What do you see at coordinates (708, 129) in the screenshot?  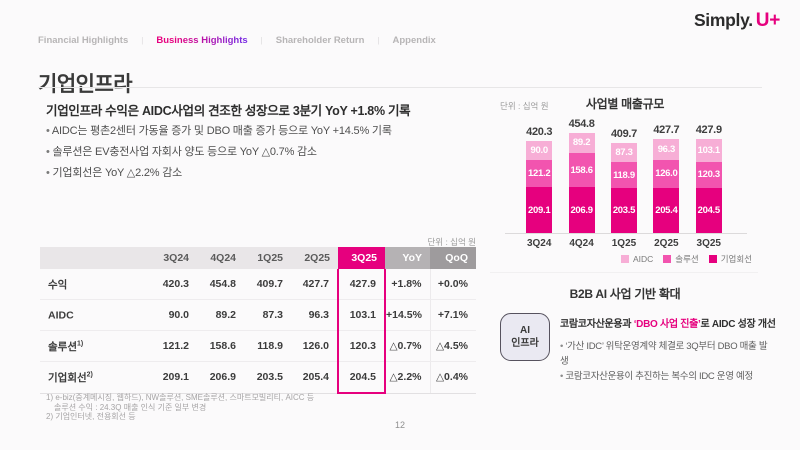 I see `bar-total-label: 427.9` at bounding box center [708, 129].